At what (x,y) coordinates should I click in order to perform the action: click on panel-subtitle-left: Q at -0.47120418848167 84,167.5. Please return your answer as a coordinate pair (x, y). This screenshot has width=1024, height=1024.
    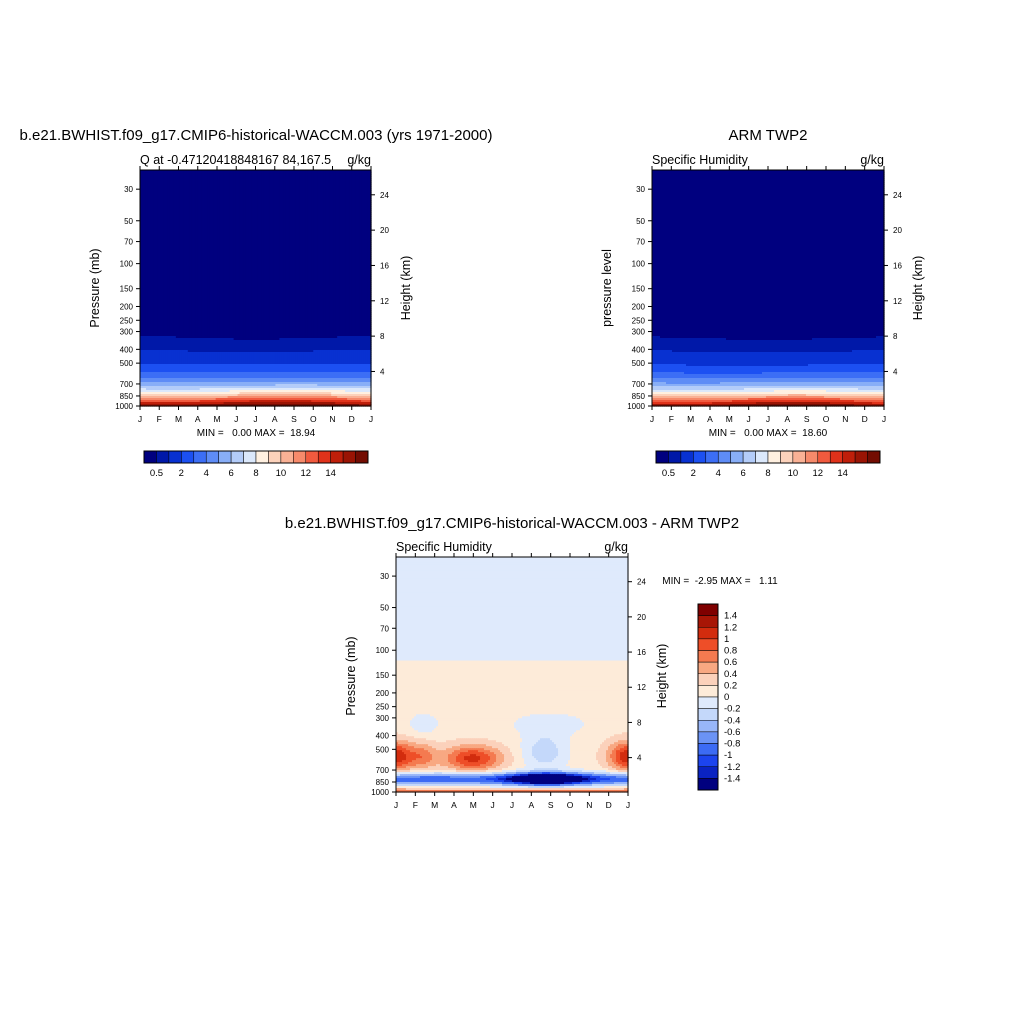
    Looking at the image, I should click on (235, 160).